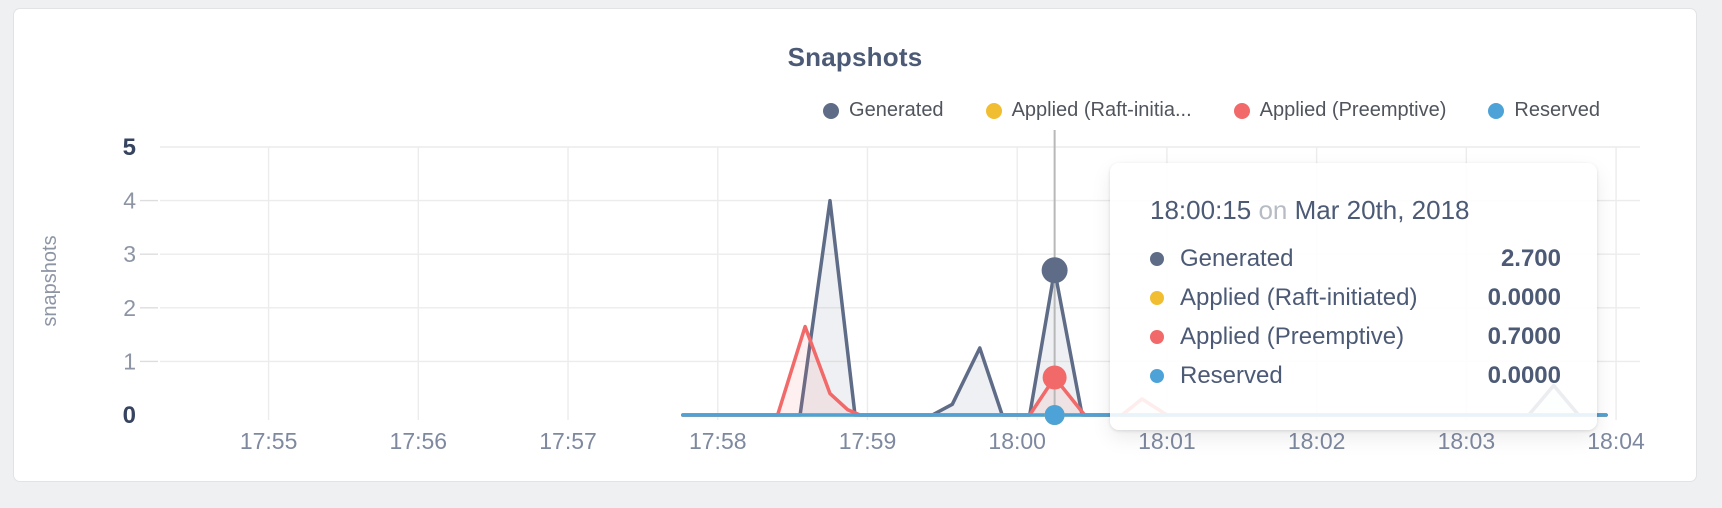 The image size is (1722, 508). What do you see at coordinates (1524, 336) in the screenshot?
I see `tooltip-value: 0.7000` at bounding box center [1524, 336].